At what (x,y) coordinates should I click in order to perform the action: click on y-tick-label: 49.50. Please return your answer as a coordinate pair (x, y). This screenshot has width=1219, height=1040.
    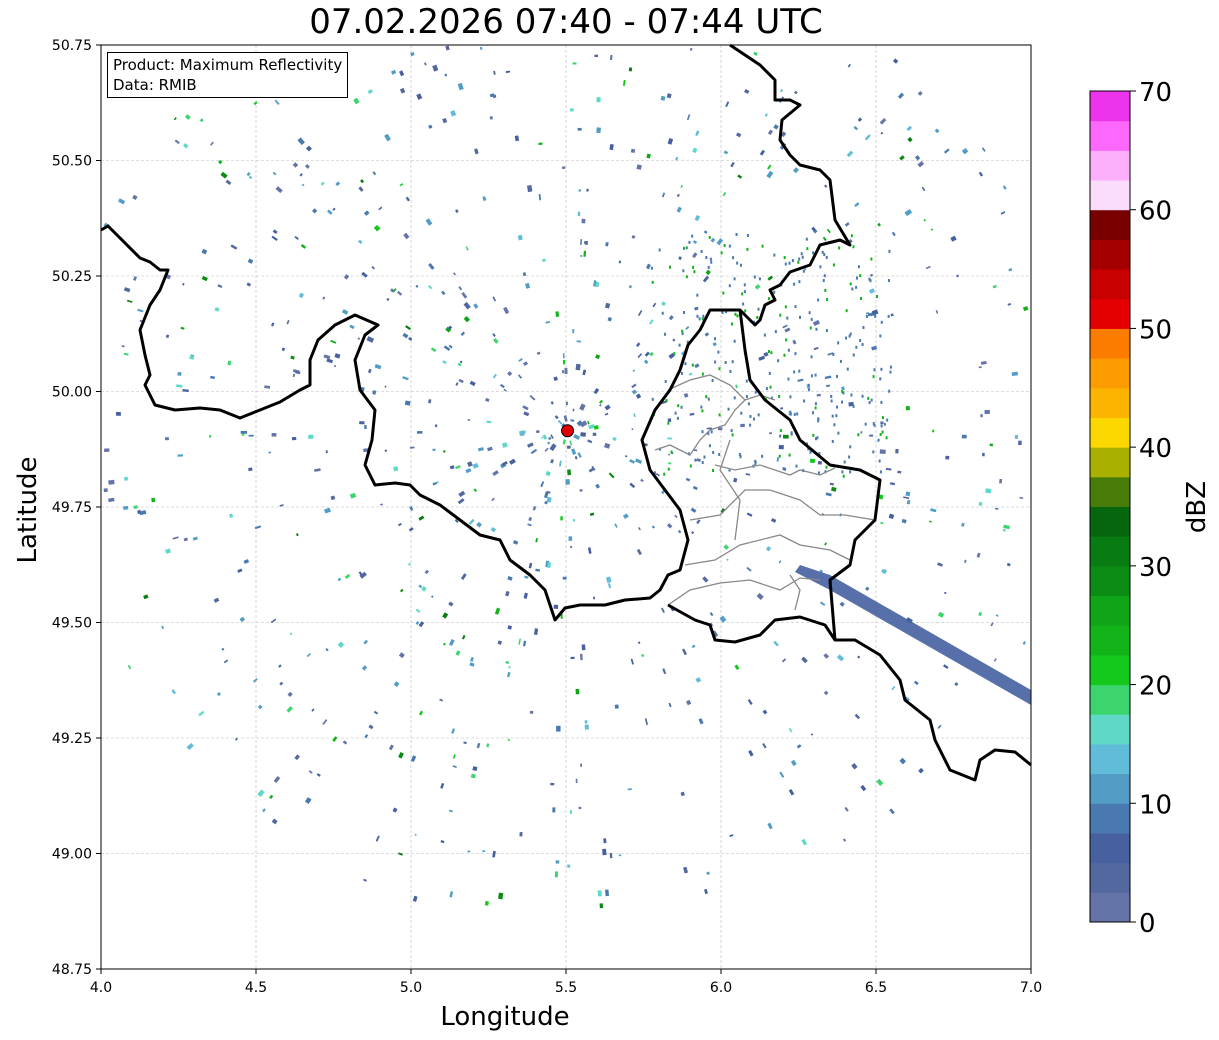
    Looking at the image, I should click on (72, 624).